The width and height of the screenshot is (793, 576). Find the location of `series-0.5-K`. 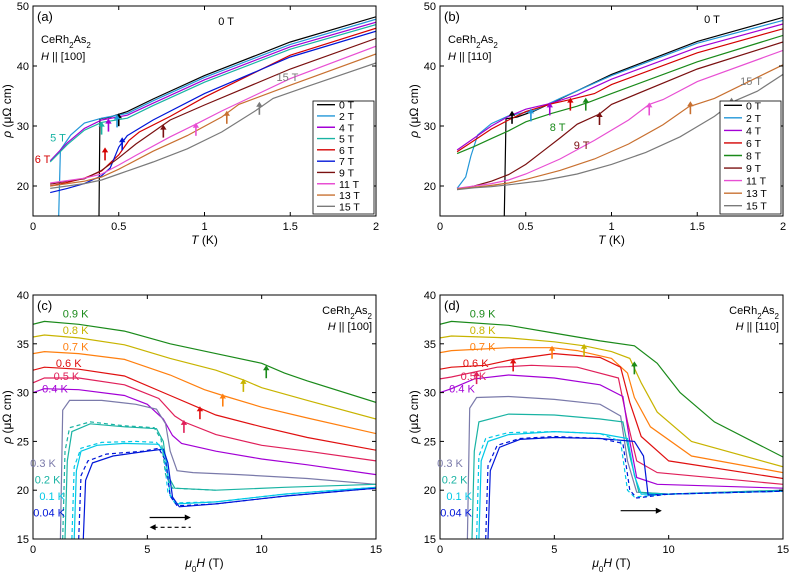

series-0.5-K is located at coordinates (611, 424).